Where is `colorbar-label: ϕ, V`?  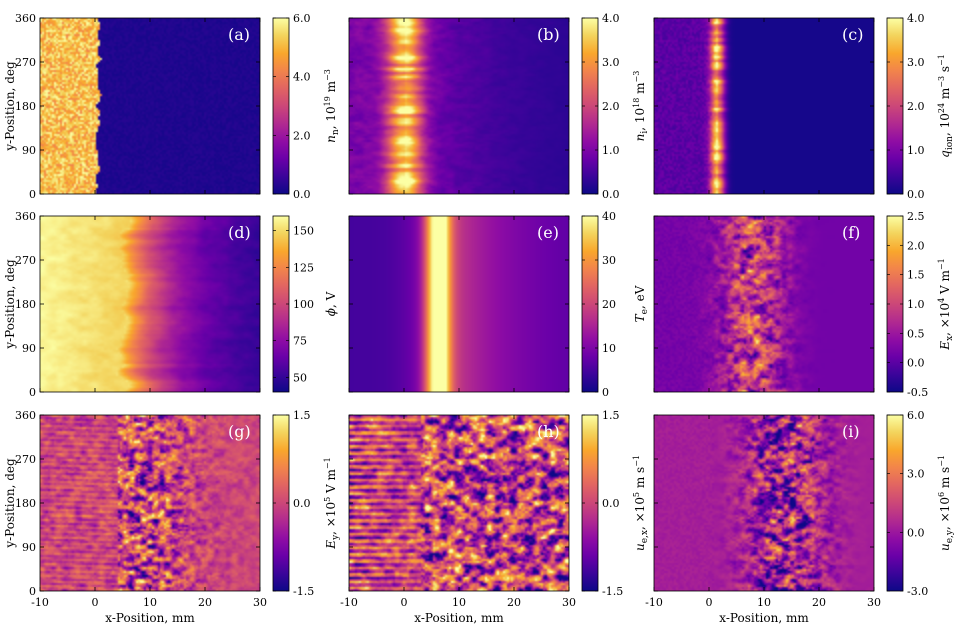
colorbar-label: ϕ, V is located at coordinates (331, 303).